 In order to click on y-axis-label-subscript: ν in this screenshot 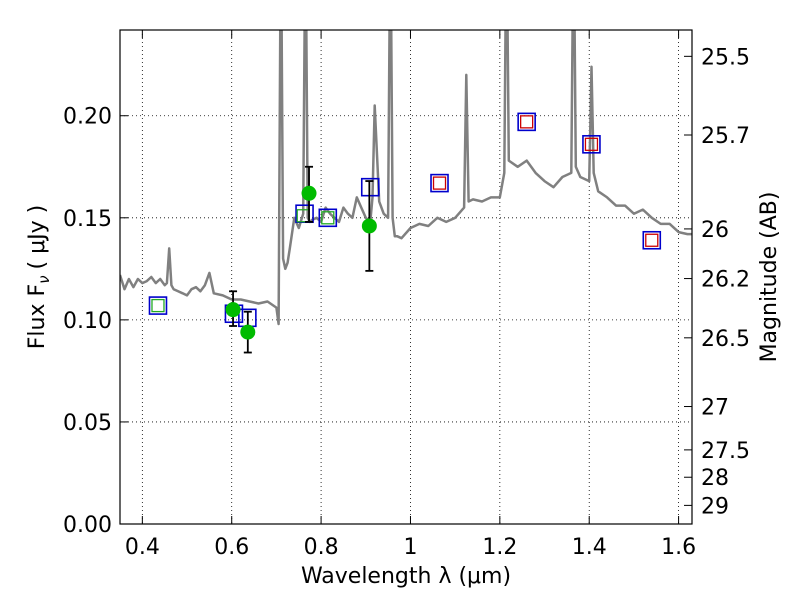, I will do `click(44, 279)`.